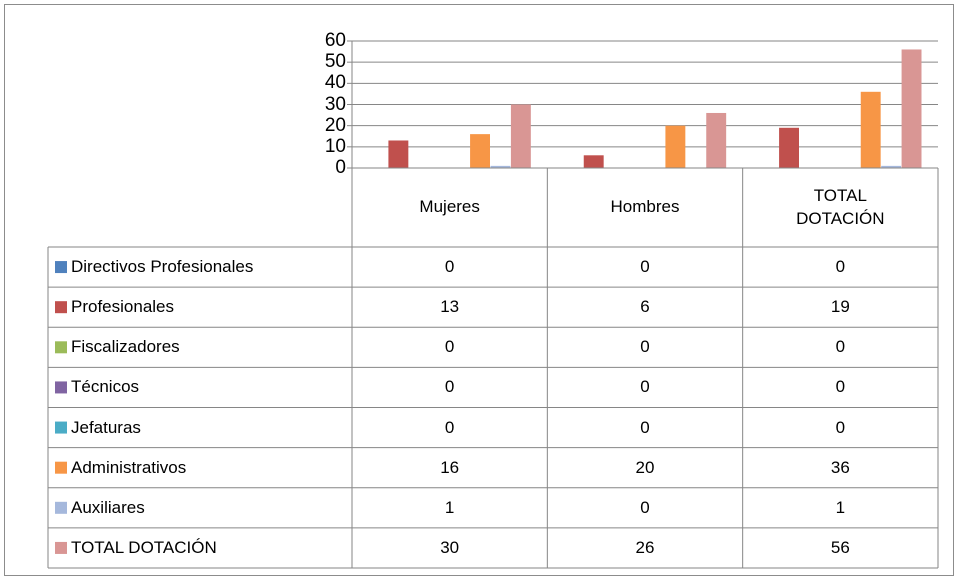 This screenshot has width=959, height=581. Describe the element at coordinates (450, 467) in the screenshot. I see `table-value: 16` at that location.